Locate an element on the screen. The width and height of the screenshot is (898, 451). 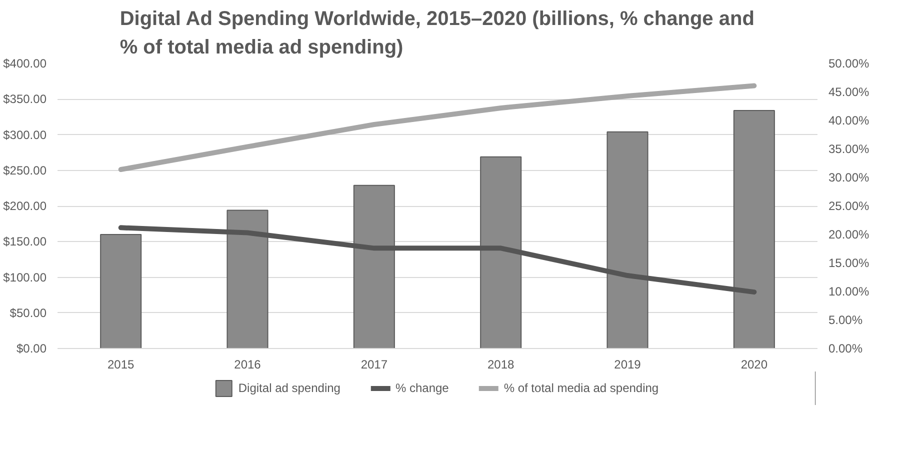
x-tick-label: 2015 is located at coordinates (121, 365).